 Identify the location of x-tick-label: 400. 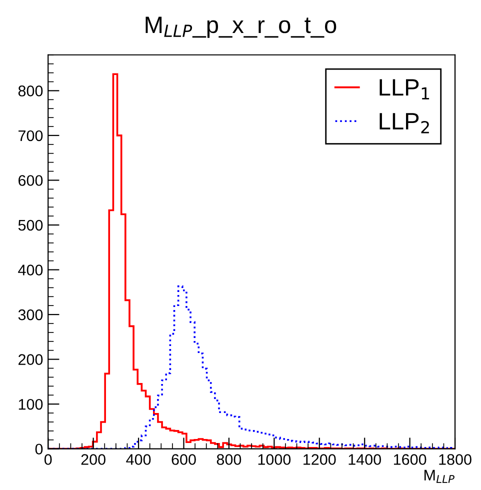
(138, 459).